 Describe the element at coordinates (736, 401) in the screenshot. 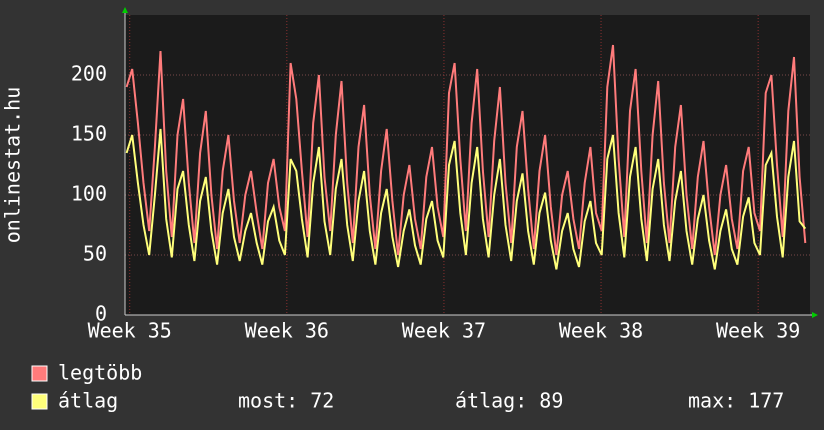

I see `legend-stat: max: 177` at that location.